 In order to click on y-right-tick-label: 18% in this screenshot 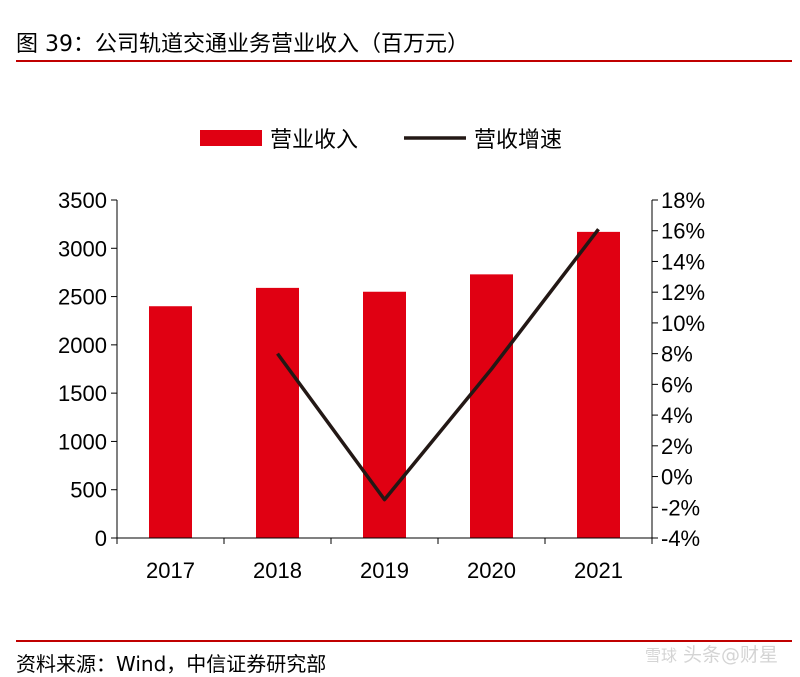, I will do `click(683, 200)`.